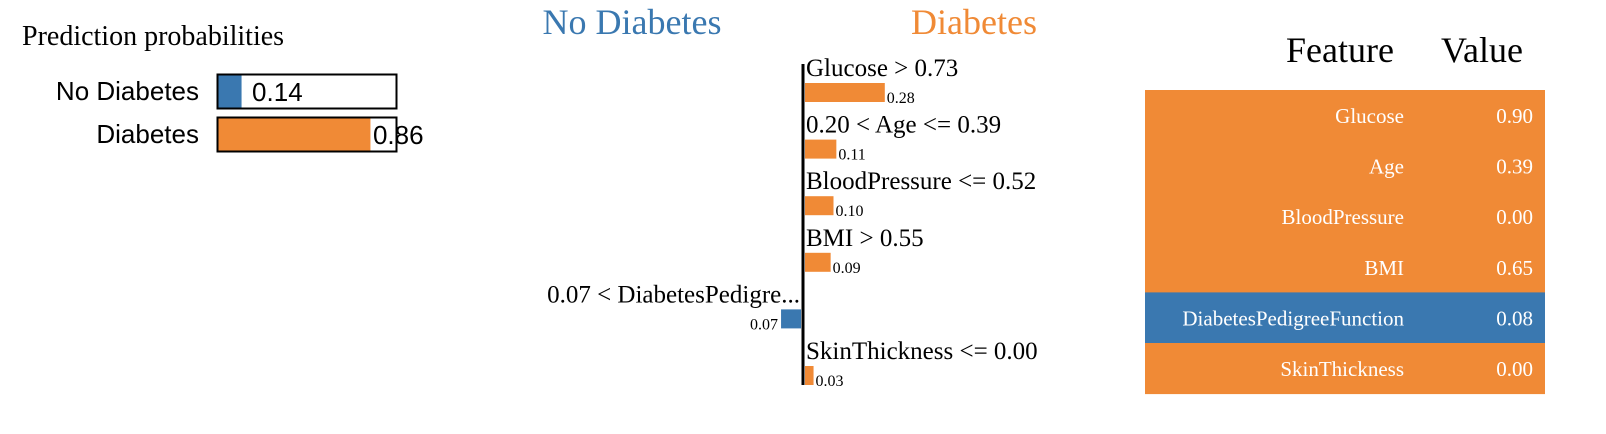  I want to click on probability-value-no-diabetes: 0.14, so click(277, 92).